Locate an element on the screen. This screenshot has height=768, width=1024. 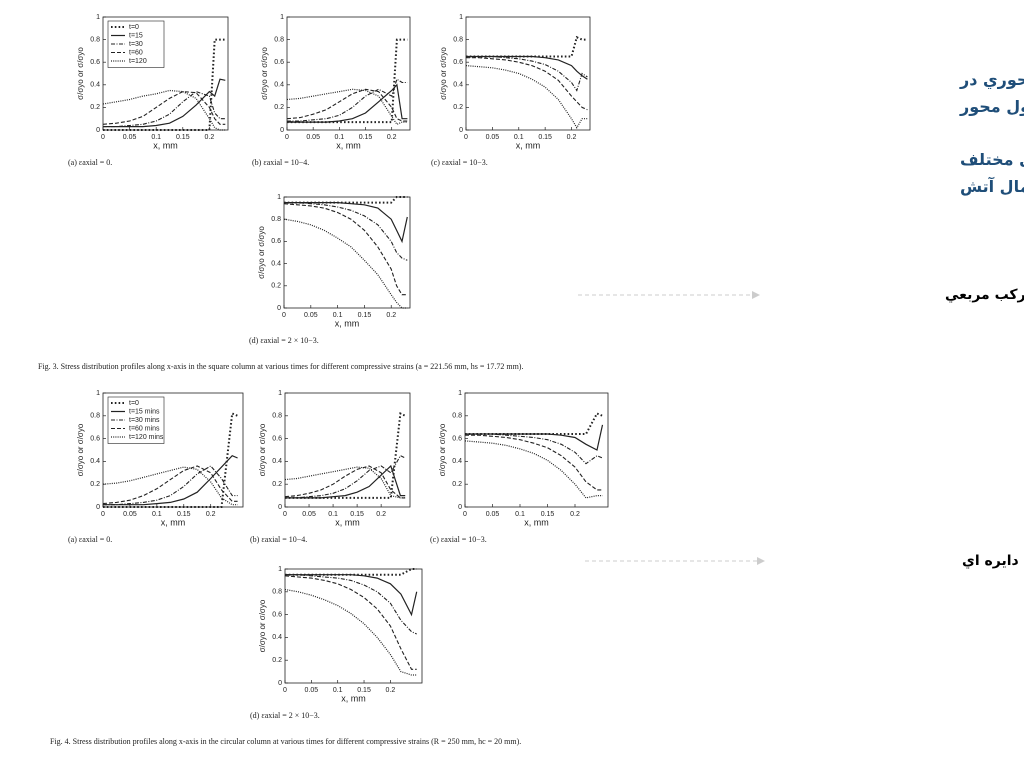
chart-caption: (b) εaxial = 10−4. is located at coordinates (280, 162).